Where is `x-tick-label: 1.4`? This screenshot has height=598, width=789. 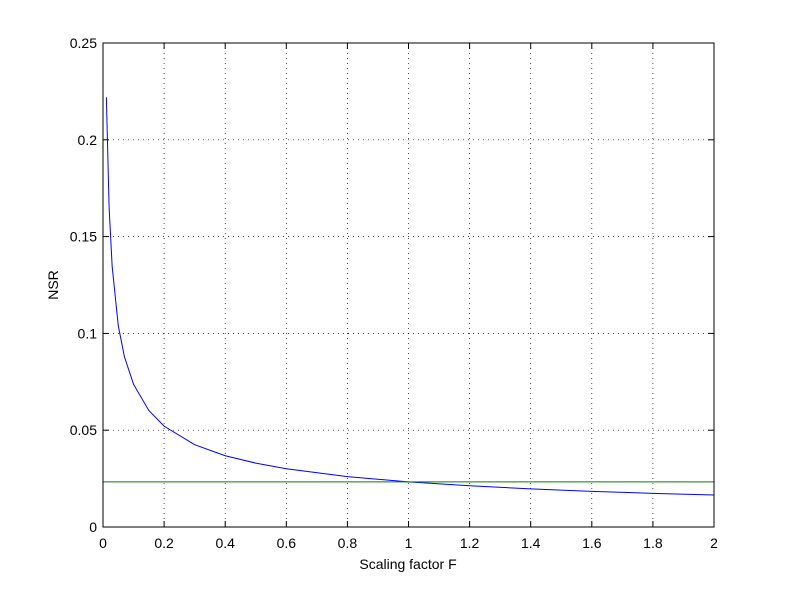 x-tick-label: 1.4 is located at coordinates (531, 543).